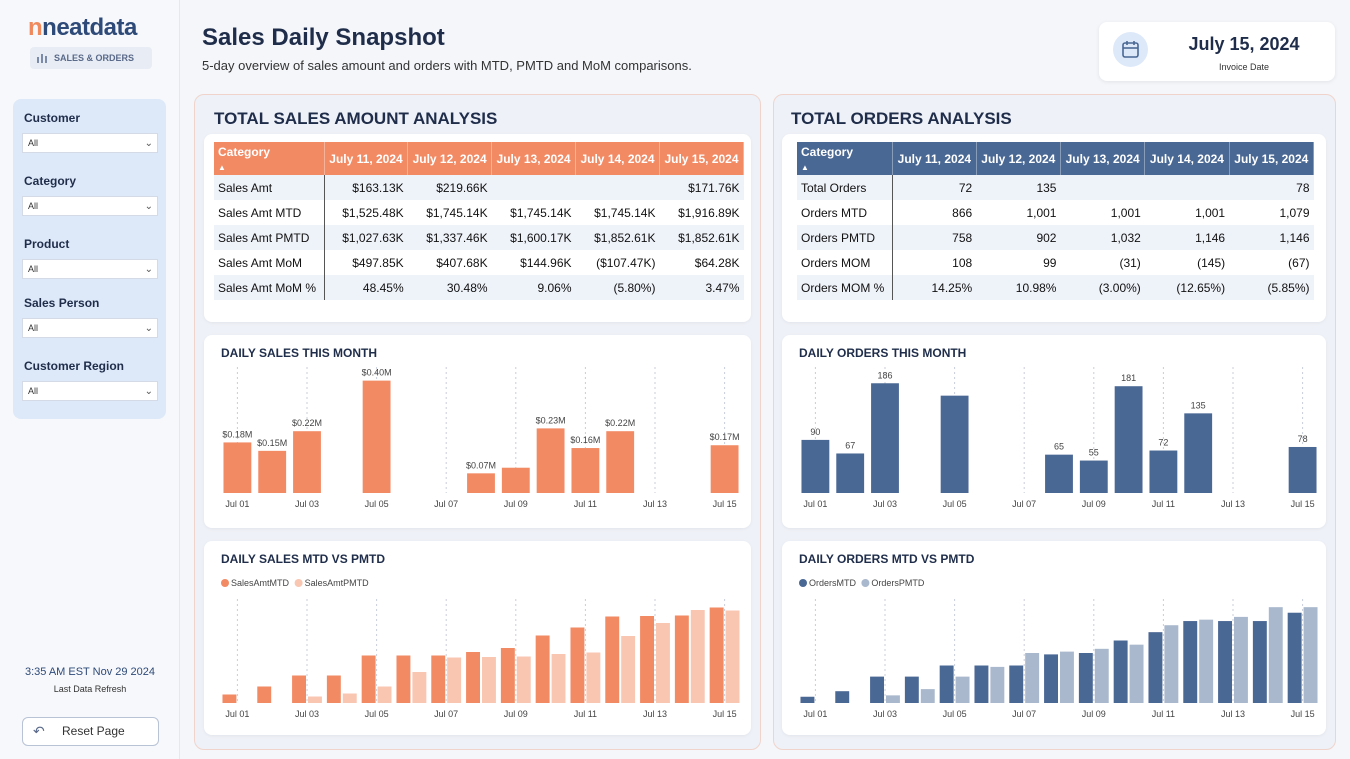 This screenshot has width=1350, height=759. Describe the element at coordinates (366, 158) in the screenshot. I see `sales-header-date: July 11, 2024` at that location.